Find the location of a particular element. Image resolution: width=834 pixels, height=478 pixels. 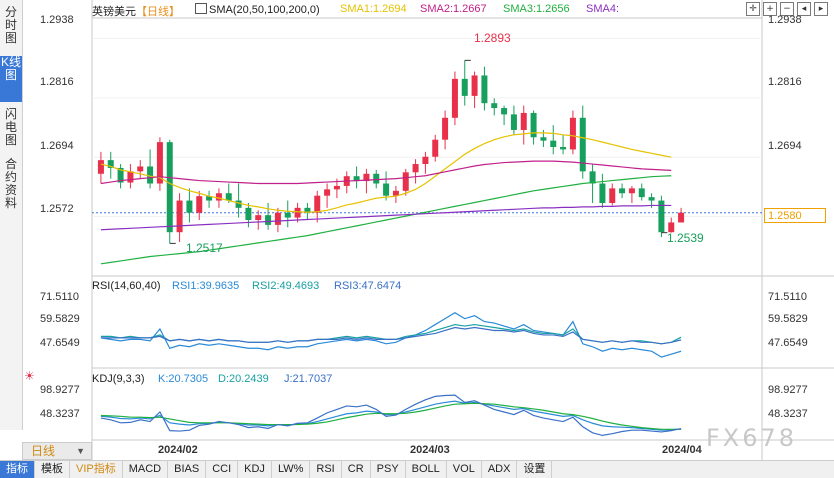

arrow-right-icon: ▸ is located at coordinates (821, 9).